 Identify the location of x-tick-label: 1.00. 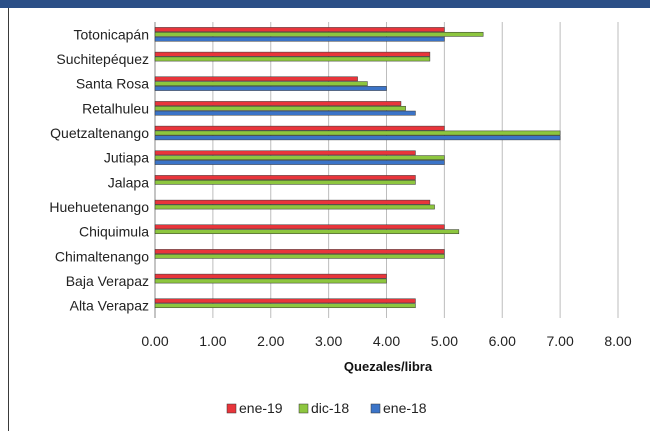
(212, 341).